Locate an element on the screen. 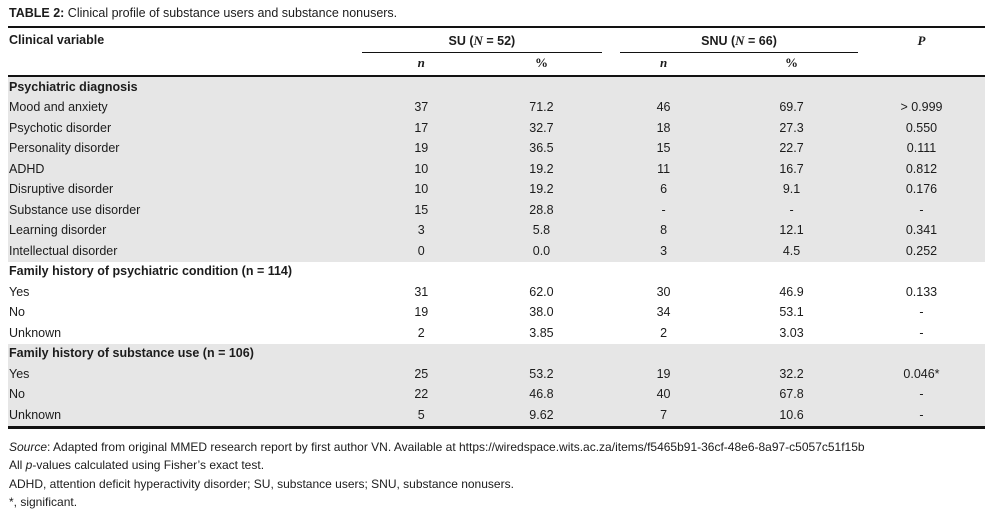  cell-su-pct: 19.2 is located at coordinates (541, 168).